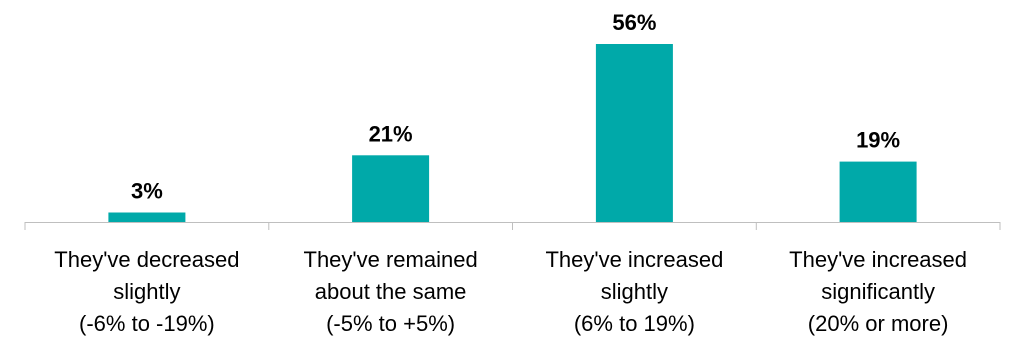  I want to click on category-label-3: They've increased slightly (6% to 19%), so click(634, 291).